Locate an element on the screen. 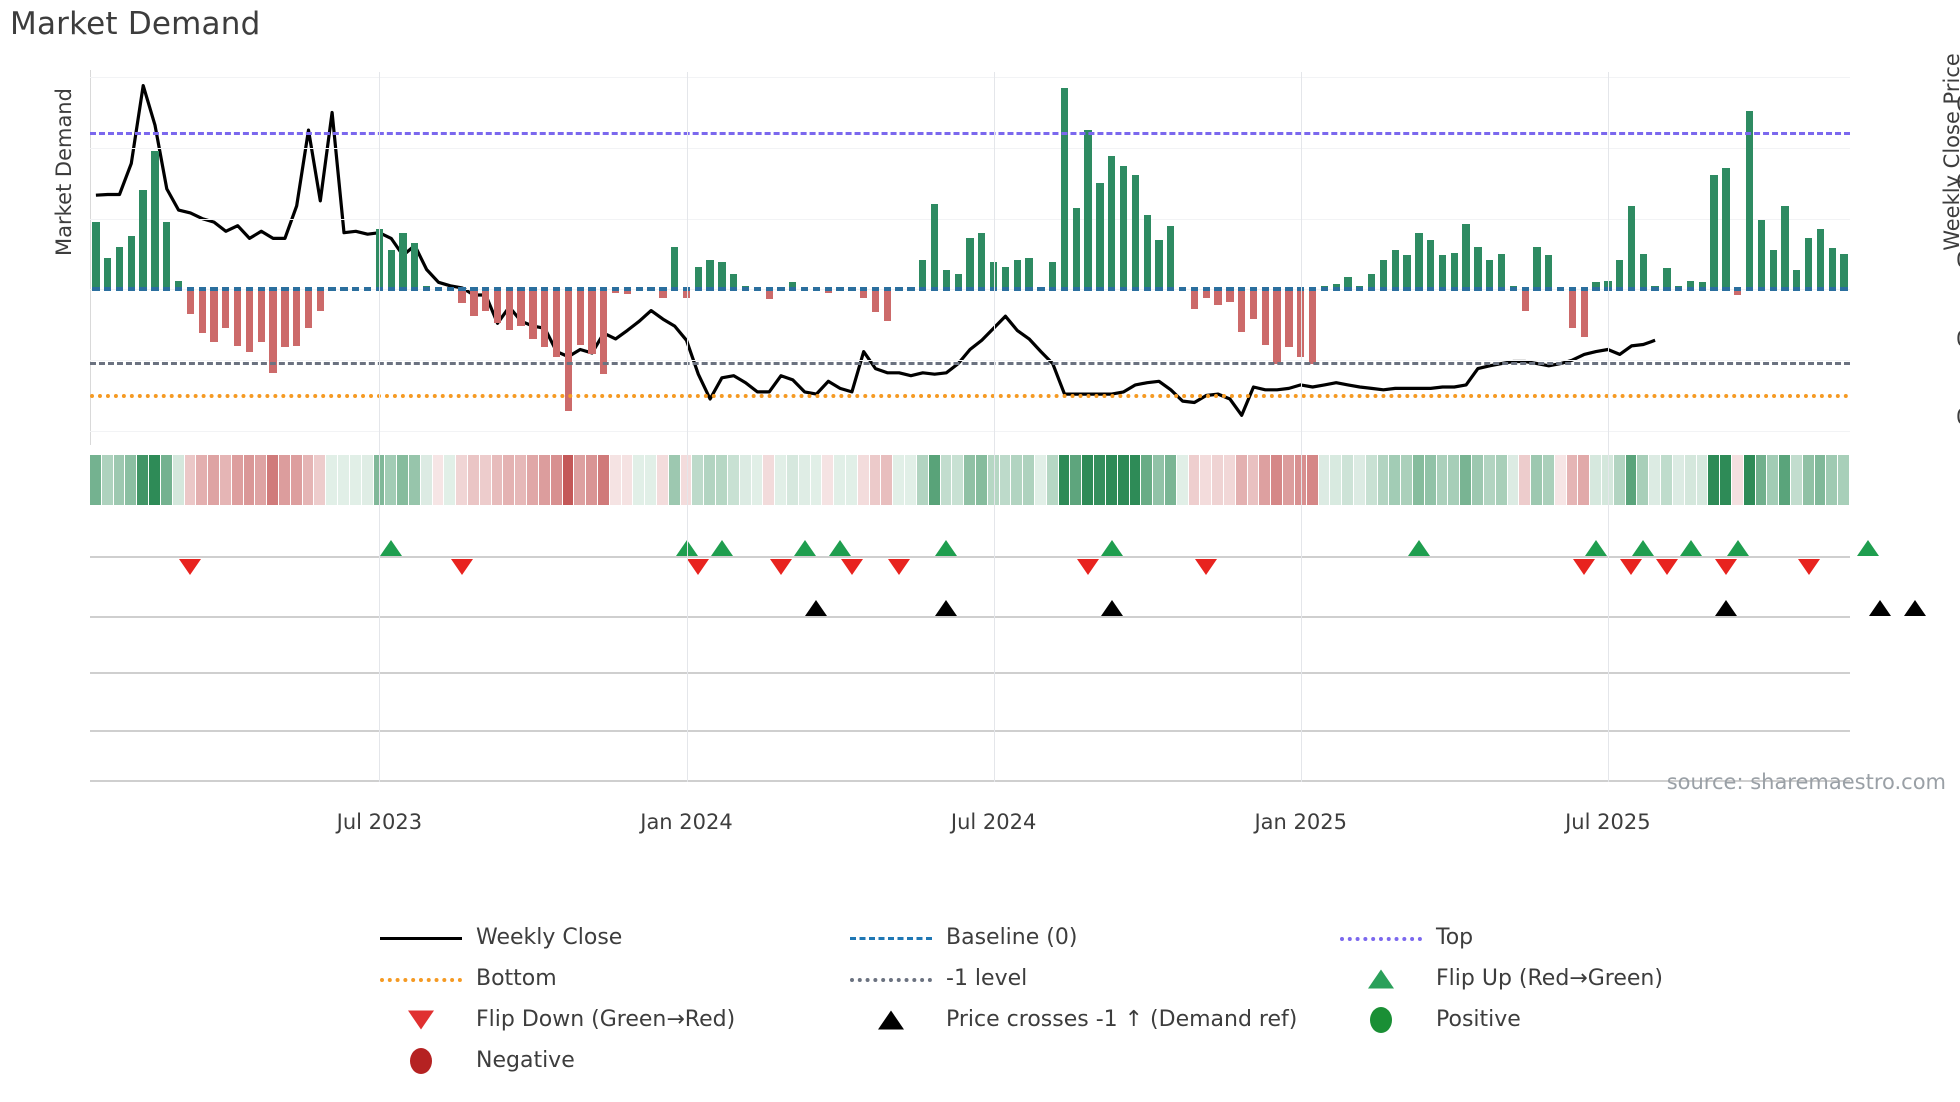 The image size is (1960, 1102). legend-item-flip-up: Flip Up (Red→Green) is located at coordinates (1520, 978).